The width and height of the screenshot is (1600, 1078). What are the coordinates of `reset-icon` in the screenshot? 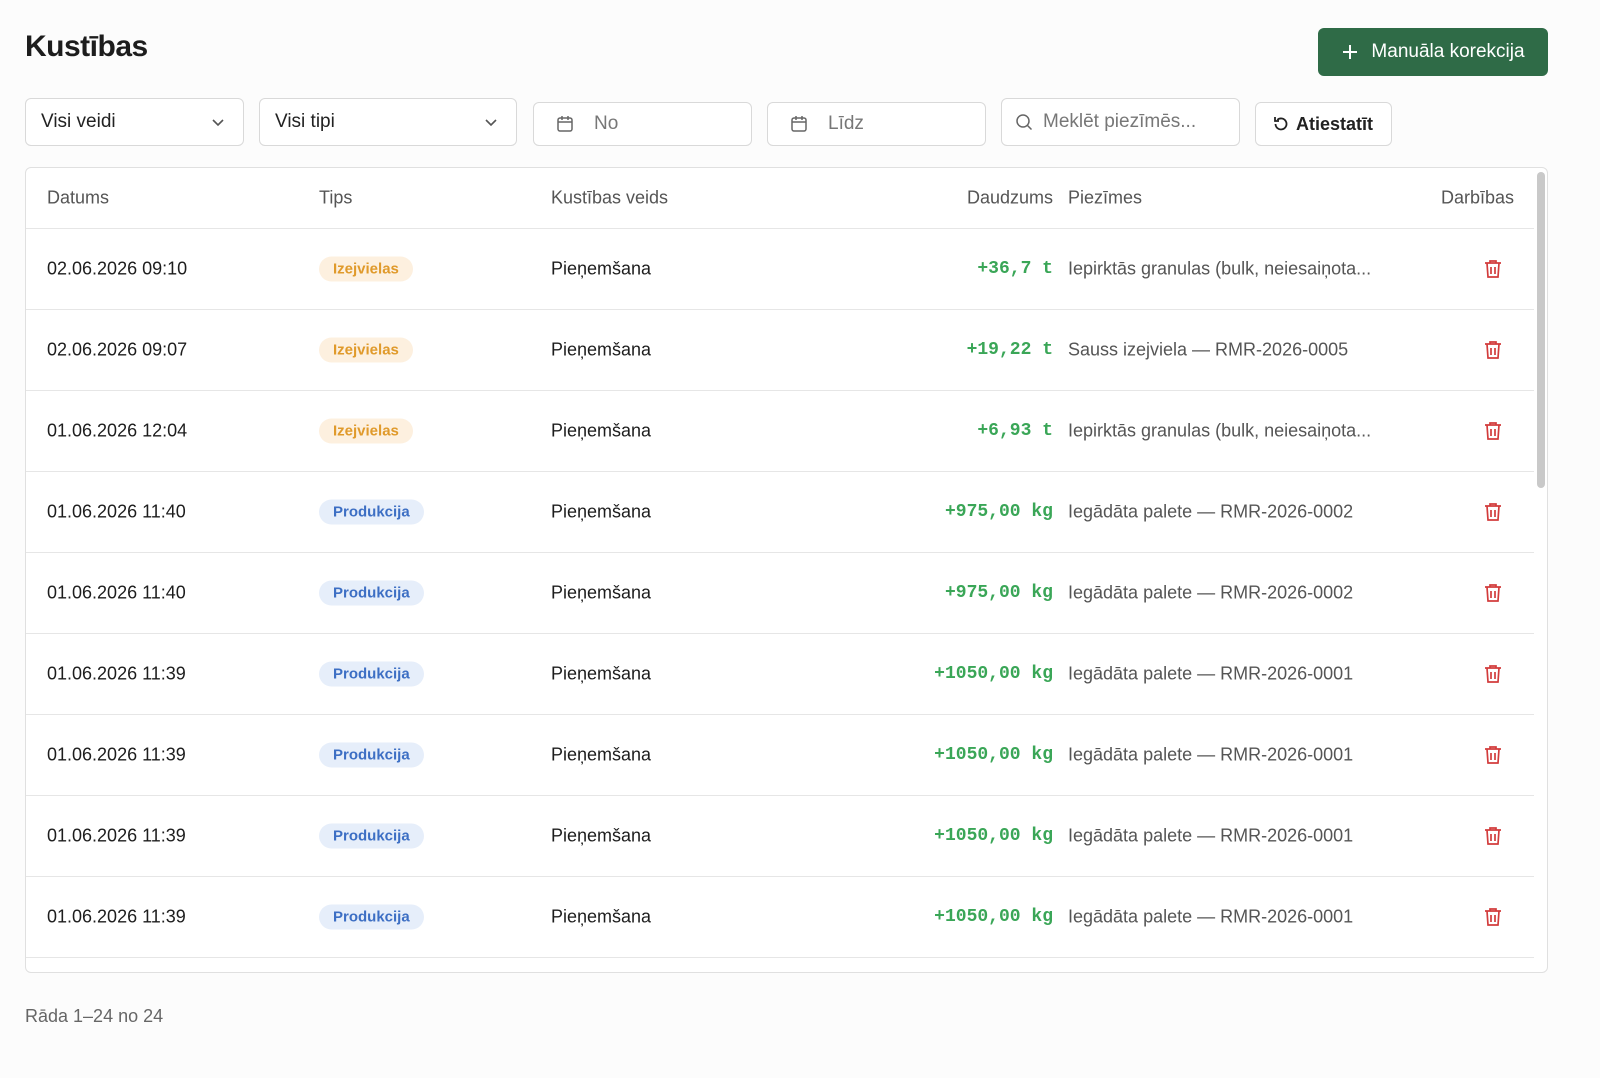 It's located at (1281, 124).